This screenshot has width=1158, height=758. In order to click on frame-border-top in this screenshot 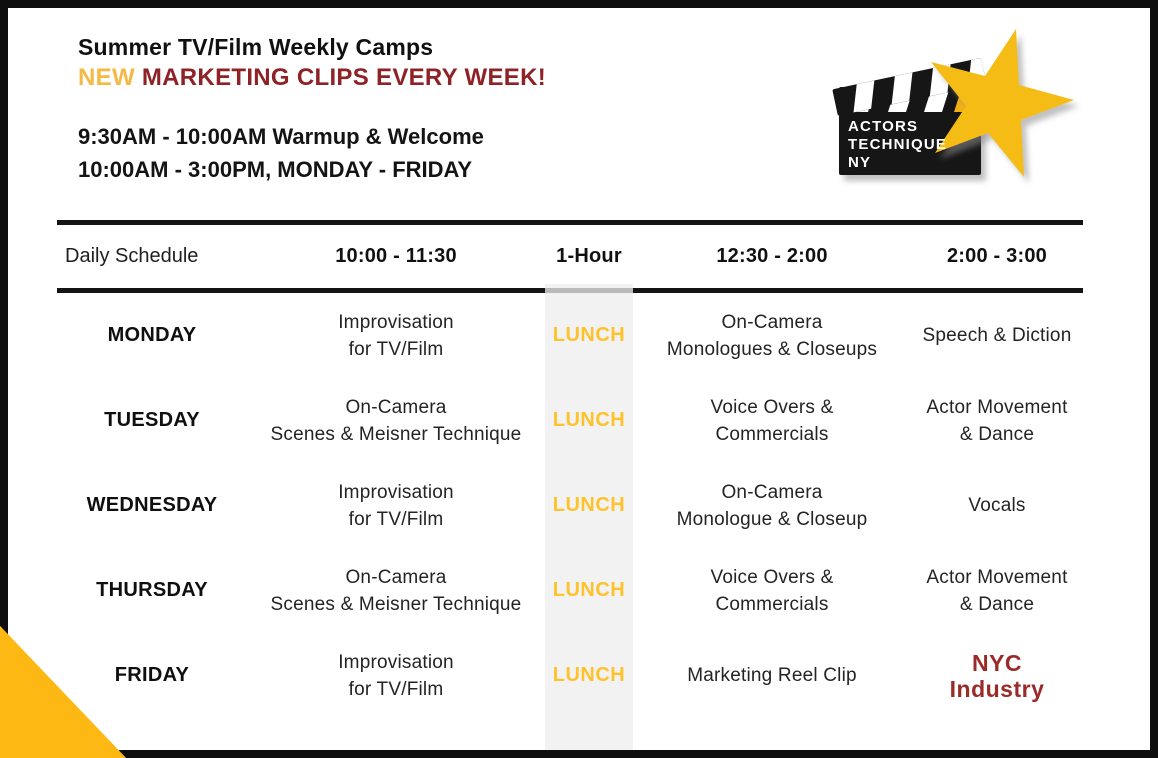, I will do `click(579, 4)`.